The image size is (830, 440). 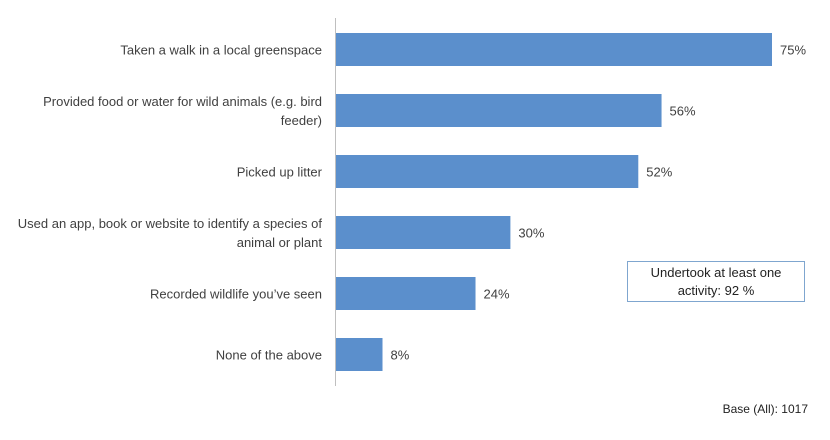 What do you see at coordinates (659, 171) in the screenshot?
I see `value-label: 52%` at bounding box center [659, 171].